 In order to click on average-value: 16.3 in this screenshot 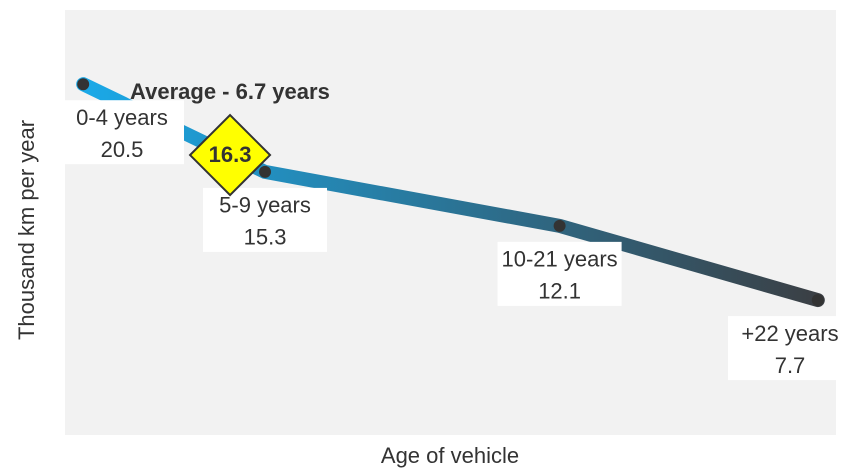, I will do `click(230, 154)`.